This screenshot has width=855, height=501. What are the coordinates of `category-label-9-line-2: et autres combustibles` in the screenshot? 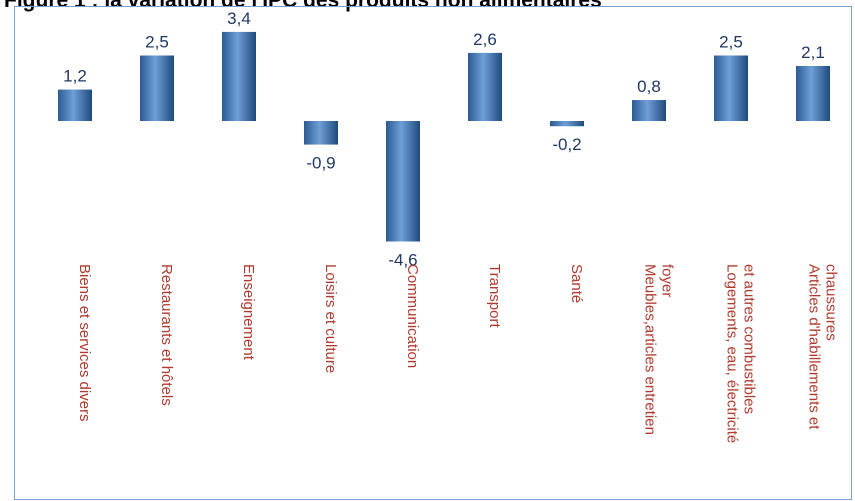 It's located at (749, 339).